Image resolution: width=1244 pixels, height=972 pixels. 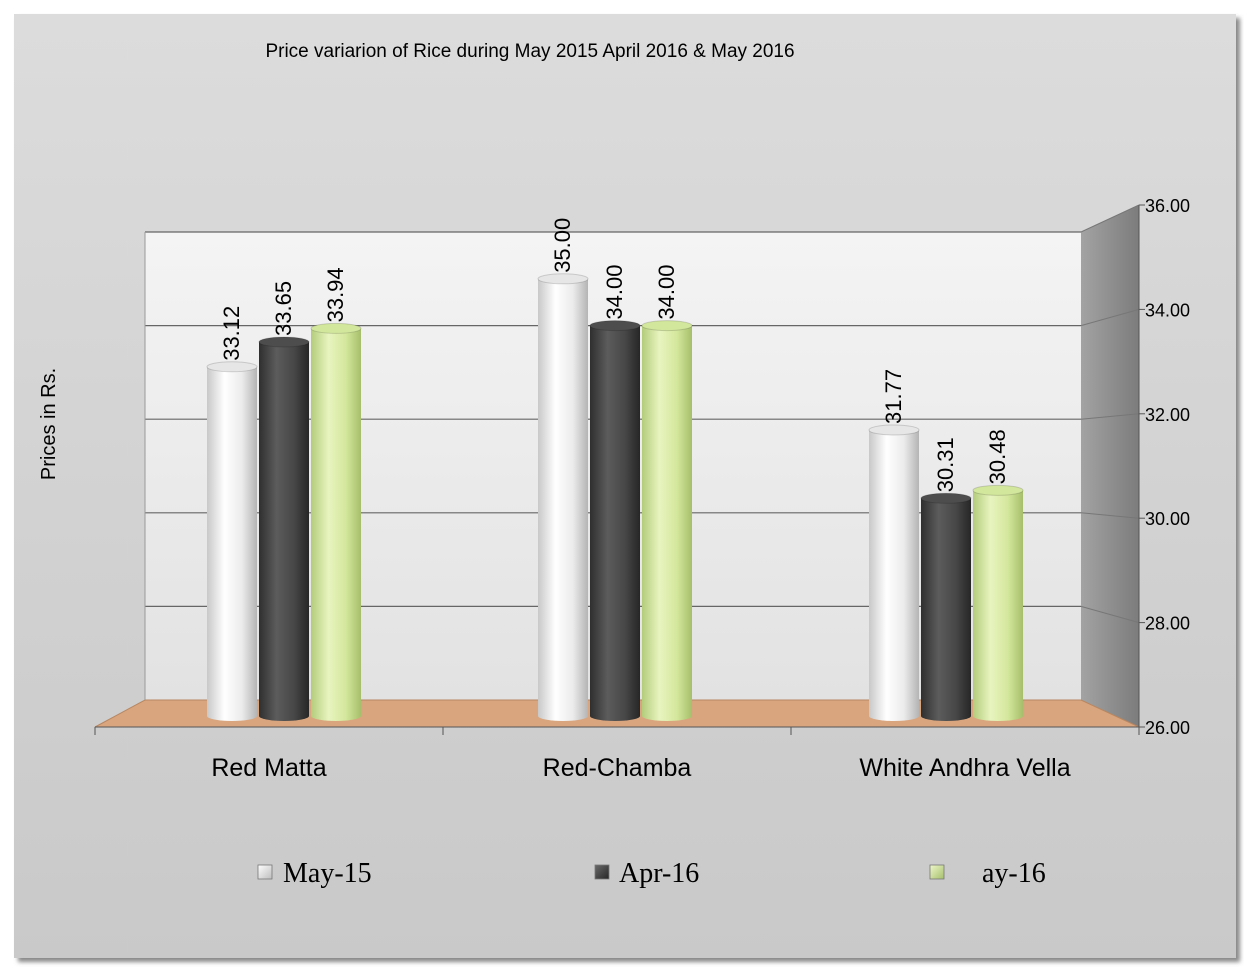 What do you see at coordinates (231, 333) in the screenshot?
I see `data-label: 33.12` at bounding box center [231, 333].